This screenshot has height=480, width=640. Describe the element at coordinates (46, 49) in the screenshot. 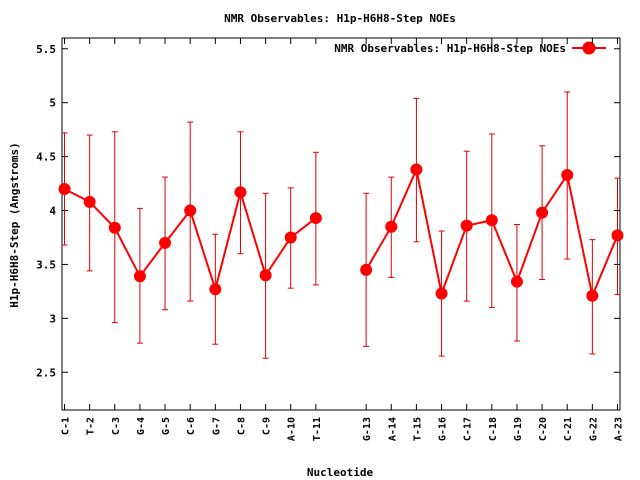

I see `y-tick-label: 5.5` at that location.